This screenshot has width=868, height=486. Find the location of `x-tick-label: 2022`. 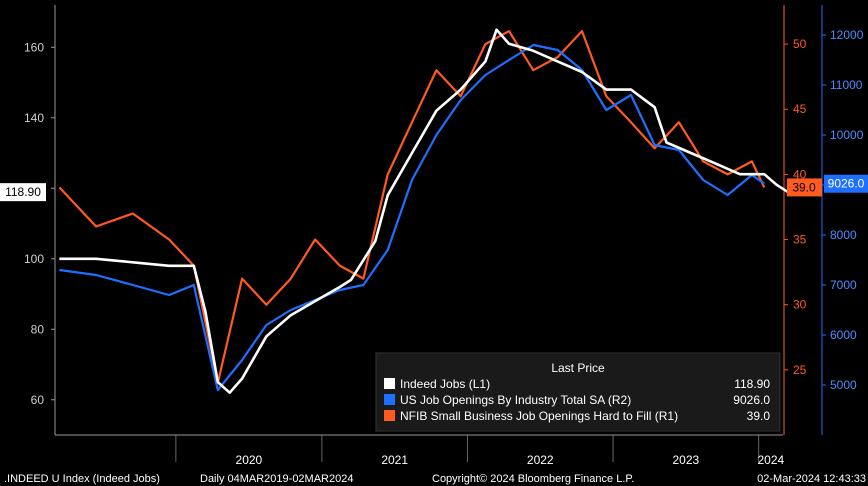

x-tick-label: 2022 is located at coordinates (540, 460).